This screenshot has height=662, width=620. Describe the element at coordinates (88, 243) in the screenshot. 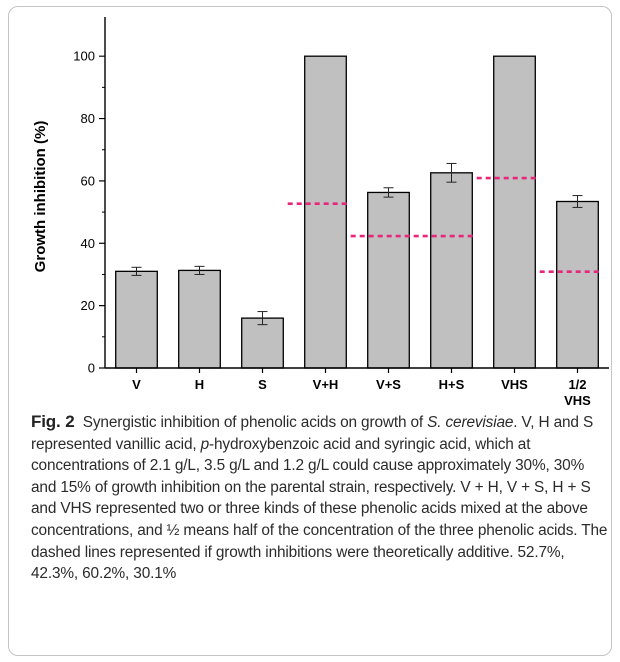

I see `y-tick-label-2: 40` at that location.